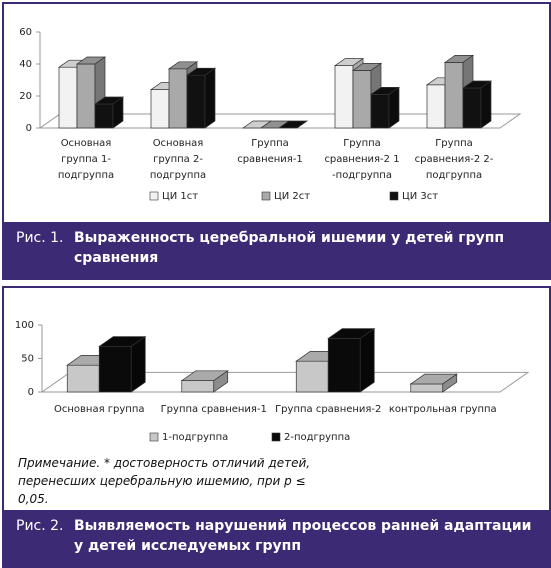 The height and width of the screenshot is (568, 551). What do you see at coordinates (195, 437) in the screenshot?
I see `legend-label: 1-подгруппа` at bounding box center [195, 437].